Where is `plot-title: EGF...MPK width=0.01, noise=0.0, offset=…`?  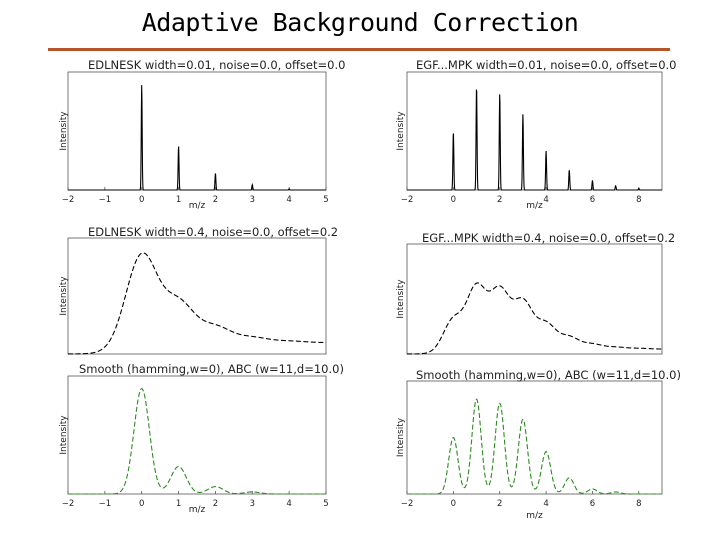
plot-title: EGF...MPK width=0.01, noise=0.0, offset=… is located at coordinates (546, 65).